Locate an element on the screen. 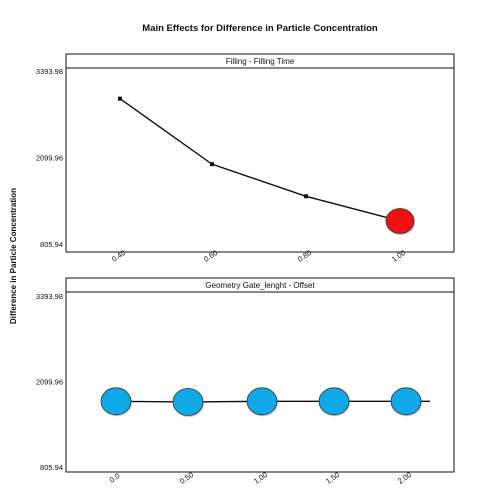  highlight-marker is located at coordinates (400, 221).